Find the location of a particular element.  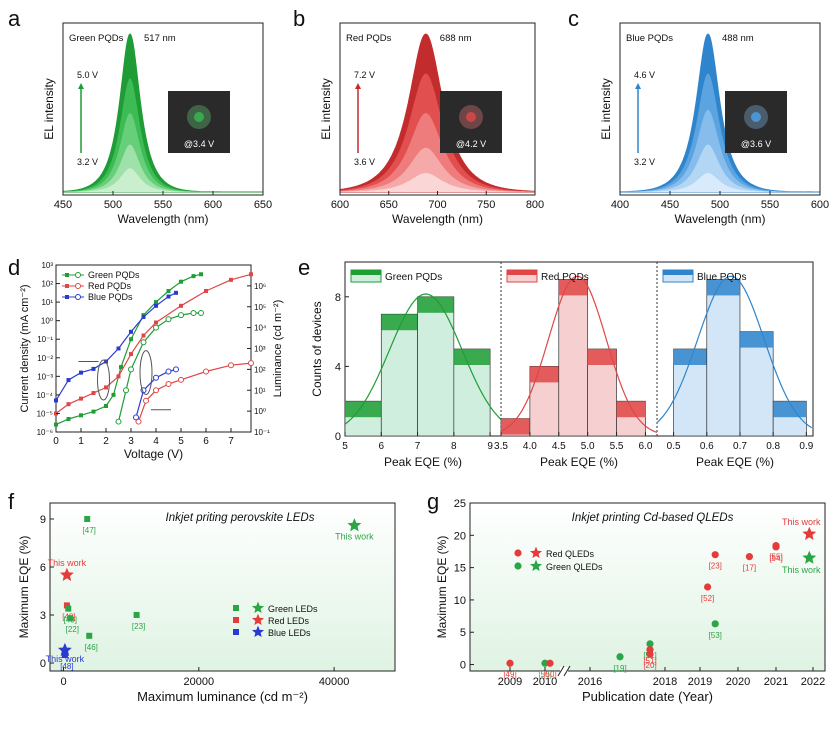

y-tick-label-right: 10⁰ is located at coordinates (260, 411).